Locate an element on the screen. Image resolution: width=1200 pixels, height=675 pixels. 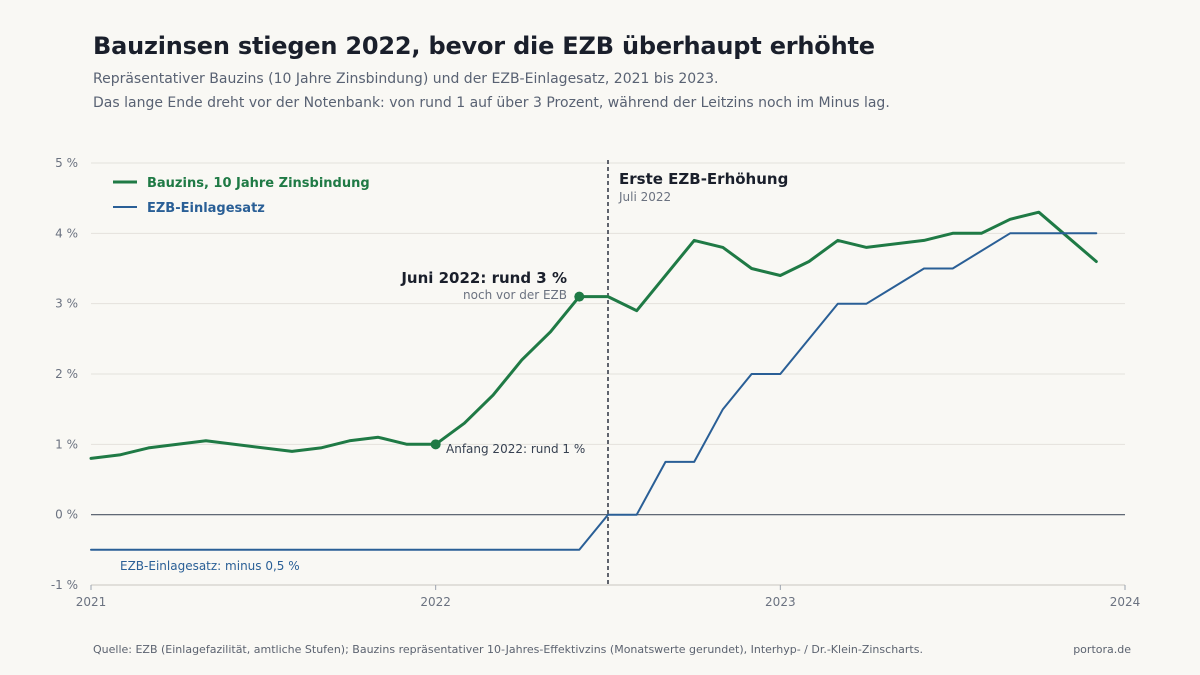
y-tick-label: 3 % is located at coordinates (66, 304).